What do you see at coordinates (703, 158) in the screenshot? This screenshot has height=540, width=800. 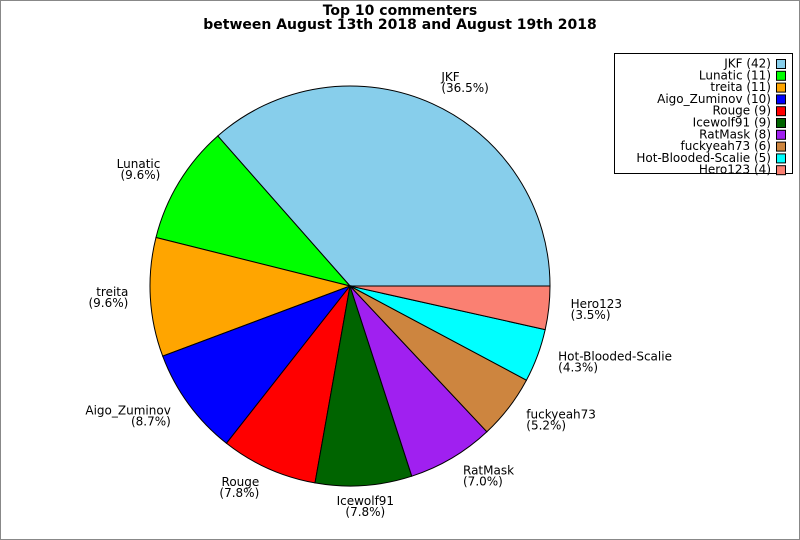 I see `legend-label: Hot-Blooded-Scalie (5)` at bounding box center [703, 158].